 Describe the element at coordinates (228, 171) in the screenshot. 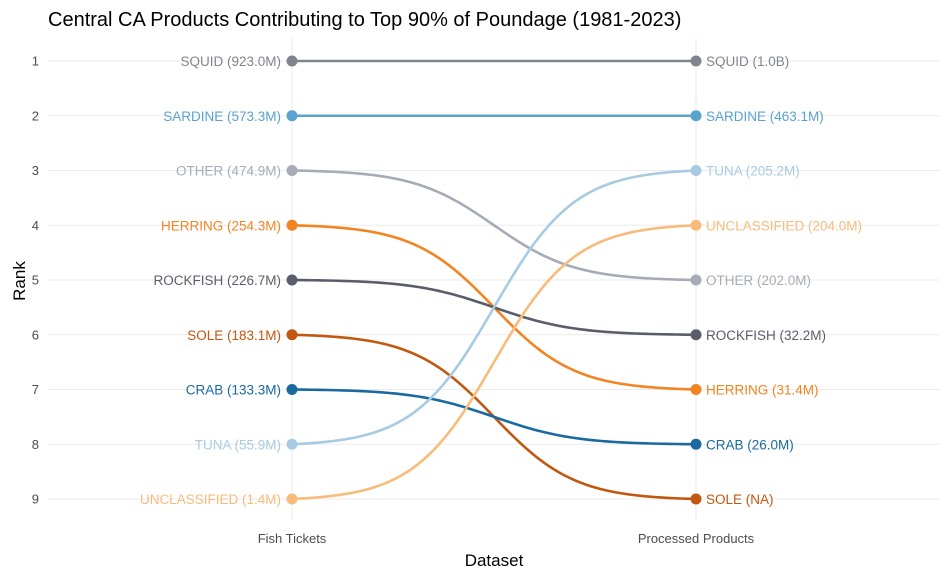

I see `point-label: OTHER (474.9M)` at that location.